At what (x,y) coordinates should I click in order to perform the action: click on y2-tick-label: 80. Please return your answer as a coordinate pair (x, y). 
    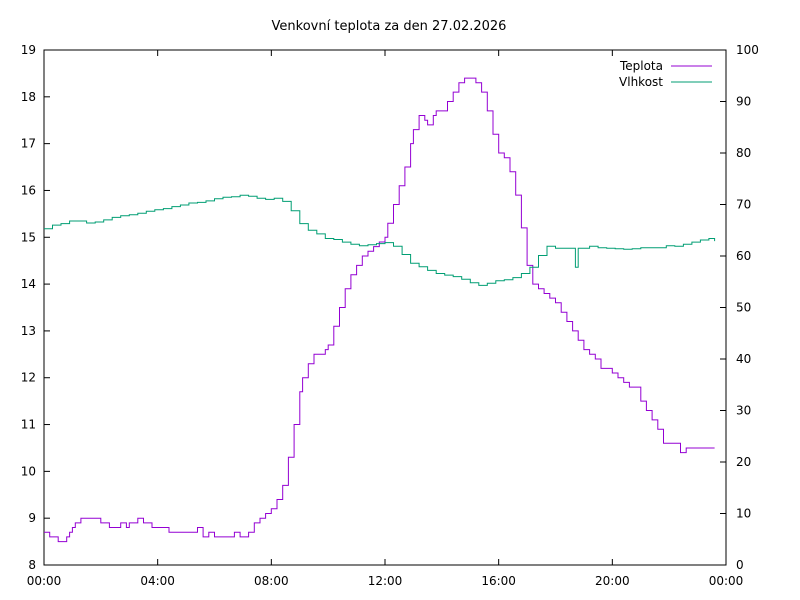
    Looking at the image, I should click on (743, 153).